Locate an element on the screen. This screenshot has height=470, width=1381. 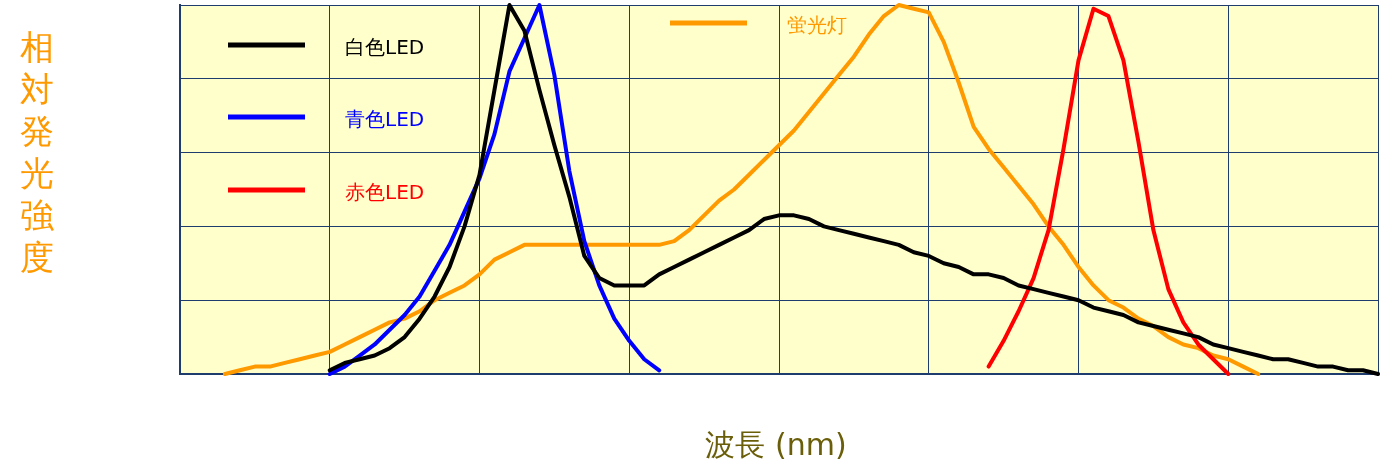
legend-label: 蛍光灯 is located at coordinates (817, 25).